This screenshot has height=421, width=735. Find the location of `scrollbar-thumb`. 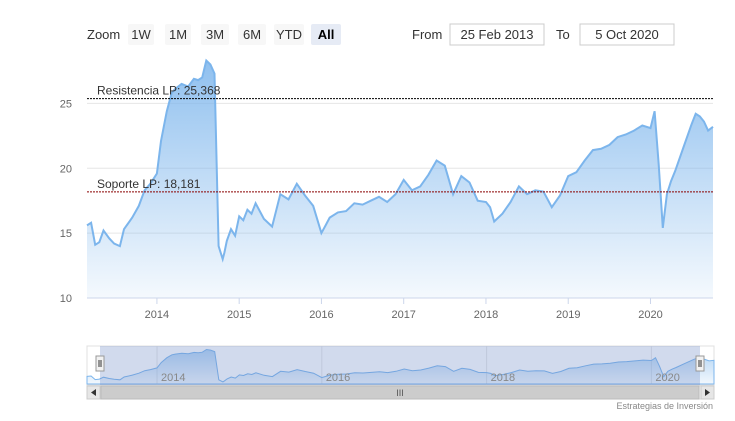

scrollbar-thumb is located at coordinates (400, 392).